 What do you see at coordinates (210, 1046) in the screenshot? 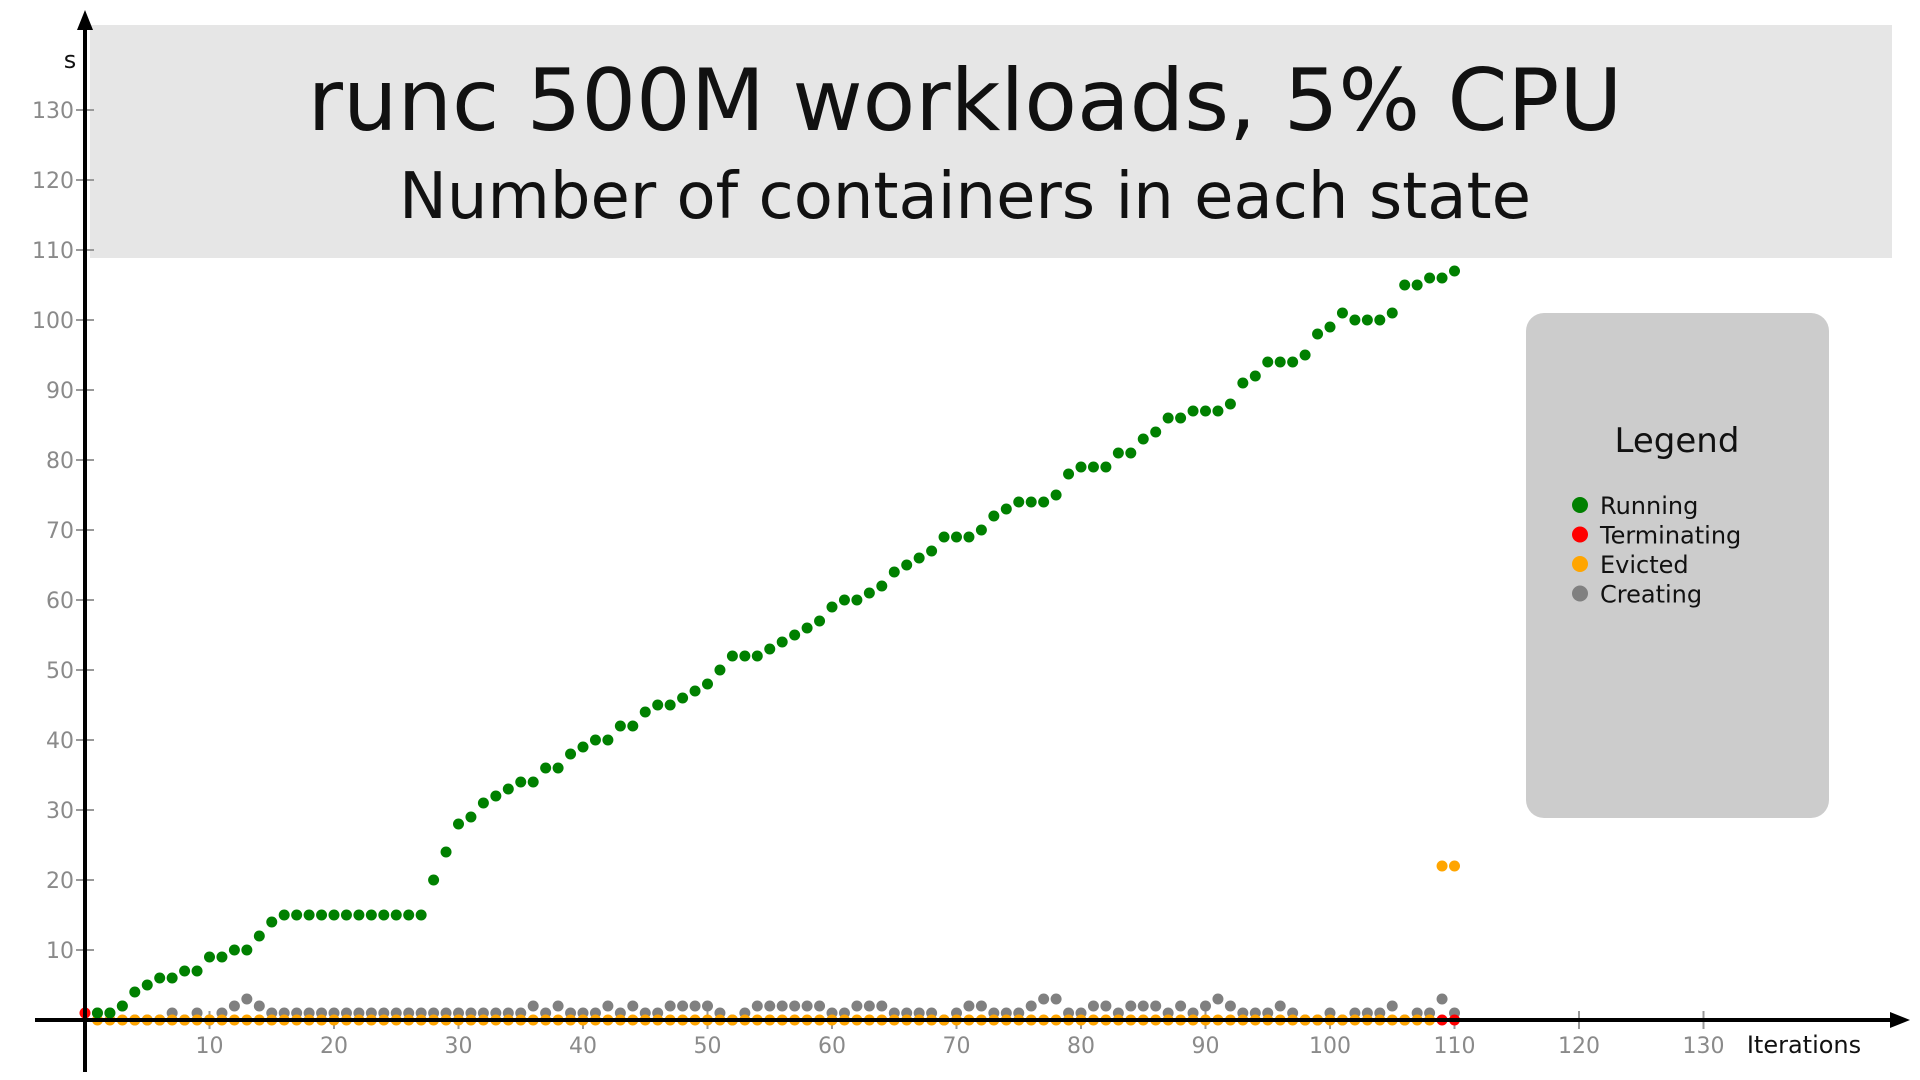
I see `x-tick-label: 10` at bounding box center [210, 1046].